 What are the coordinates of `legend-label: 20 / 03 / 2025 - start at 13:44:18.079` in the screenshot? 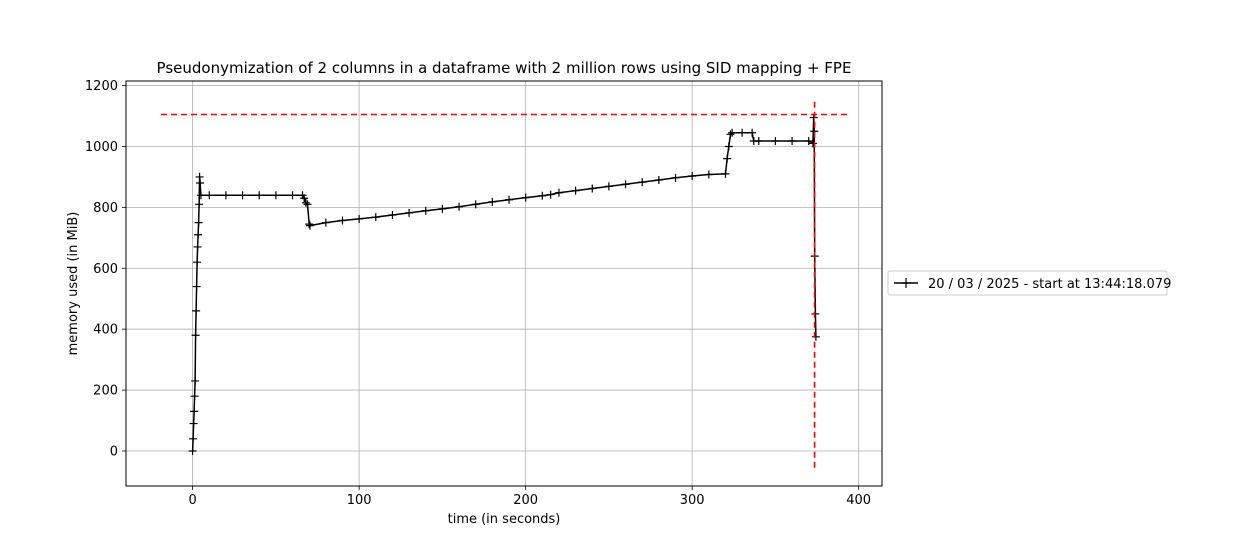 It's located at (1049, 284).